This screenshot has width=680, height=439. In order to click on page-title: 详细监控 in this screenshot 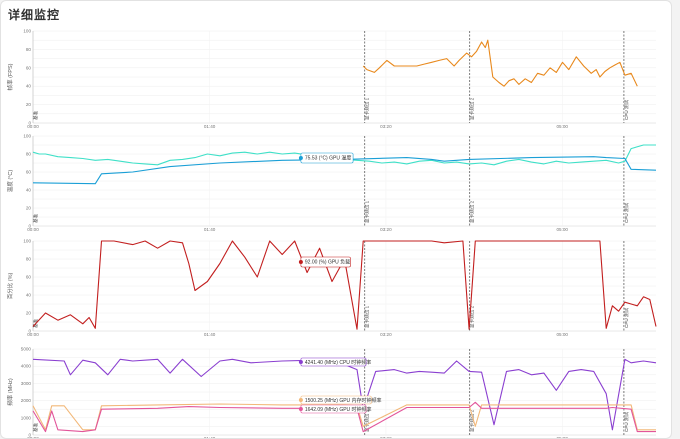, I will do `click(34, 15)`.